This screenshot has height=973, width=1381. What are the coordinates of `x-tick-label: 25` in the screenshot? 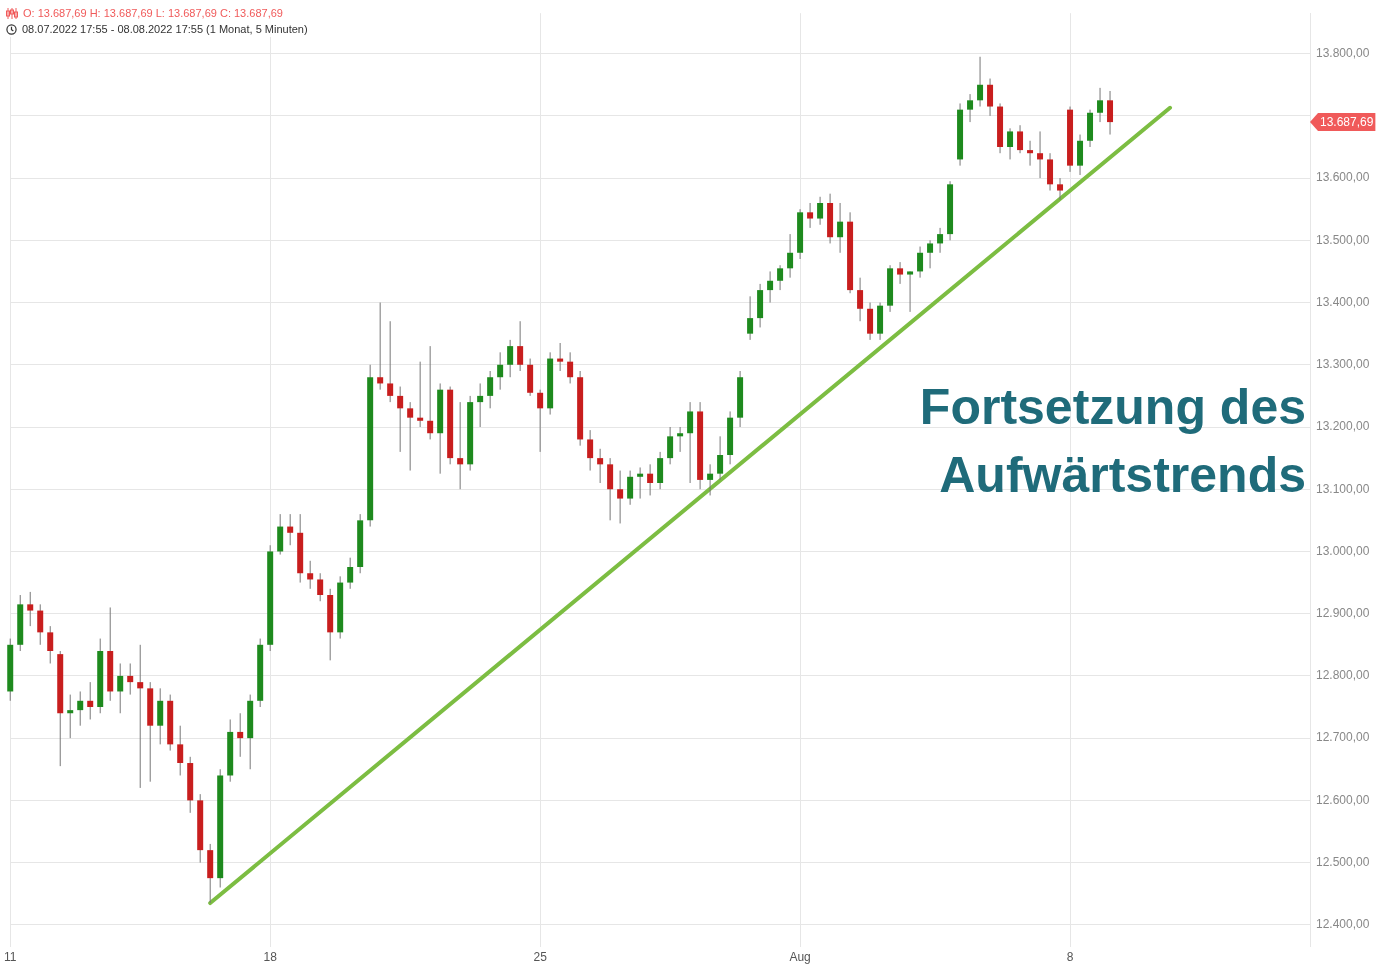 It's located at (540, 957).